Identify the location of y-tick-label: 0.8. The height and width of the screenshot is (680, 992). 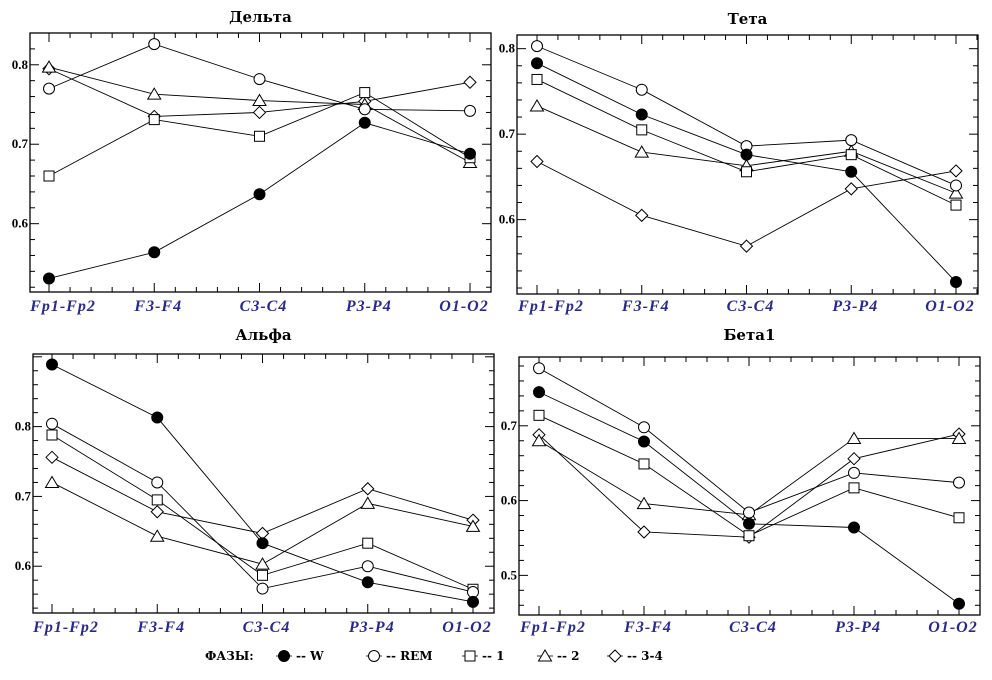
(23, 426).